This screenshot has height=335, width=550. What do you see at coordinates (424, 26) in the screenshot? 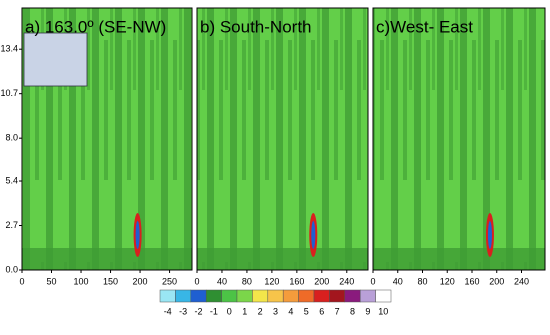
I see `panel-title: c)West- East` at bounding box center [424, 26].